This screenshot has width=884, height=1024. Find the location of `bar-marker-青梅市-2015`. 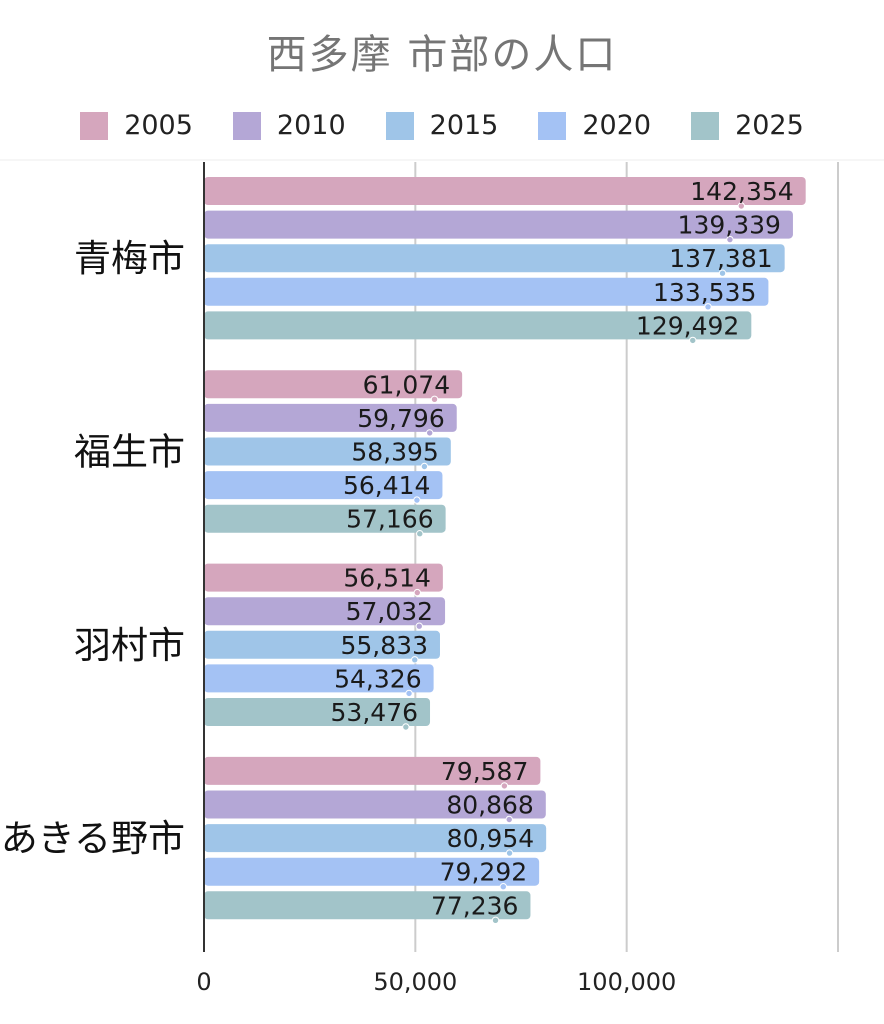

bar-marker-青梅市-2015 is located at coordinates (722, 273).